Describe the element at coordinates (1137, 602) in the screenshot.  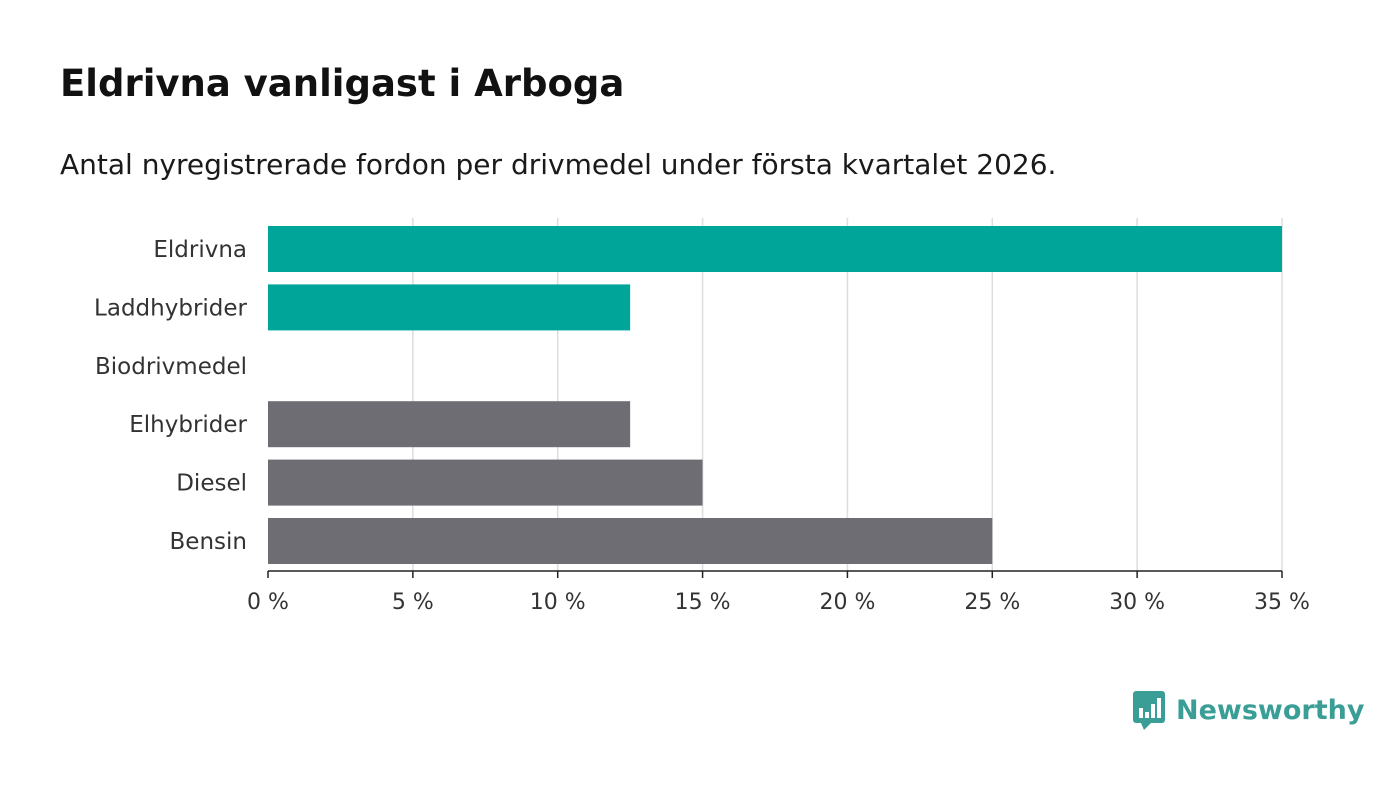
I see `x-tick-label: 30 %` at that location.